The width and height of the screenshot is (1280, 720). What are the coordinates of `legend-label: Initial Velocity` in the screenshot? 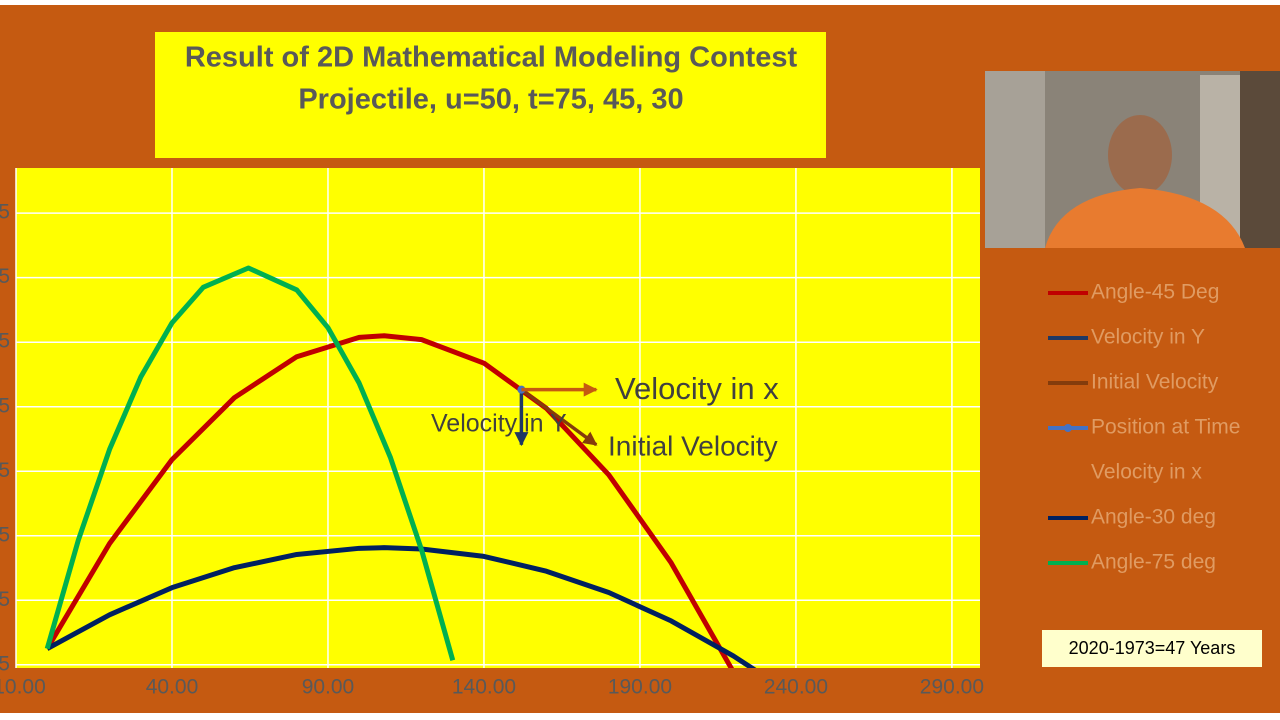 It's located at (1155, 382).